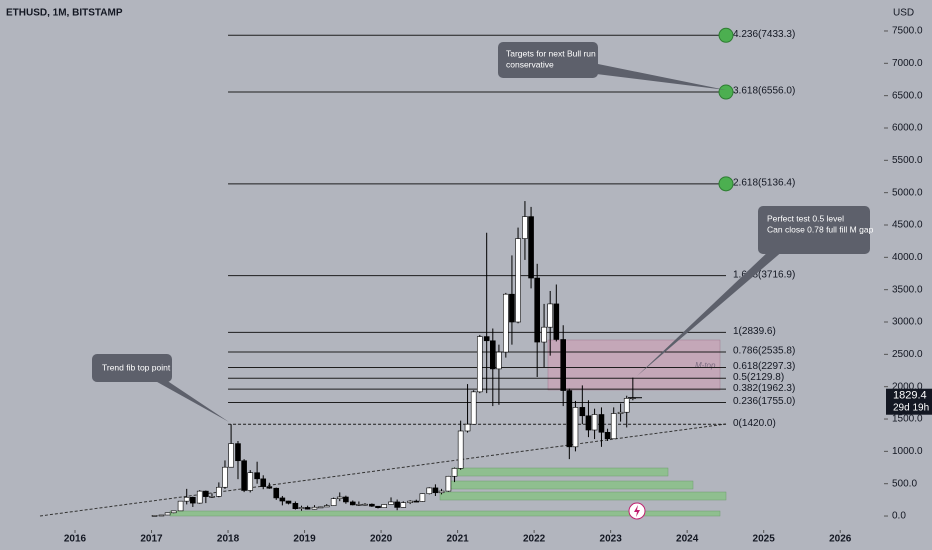 The image size is (932, 550). What do you see at coordinates (911, 407) in the screenshot?
I see `countdown-label: 29d 19h` at bounding box center [911, 407].